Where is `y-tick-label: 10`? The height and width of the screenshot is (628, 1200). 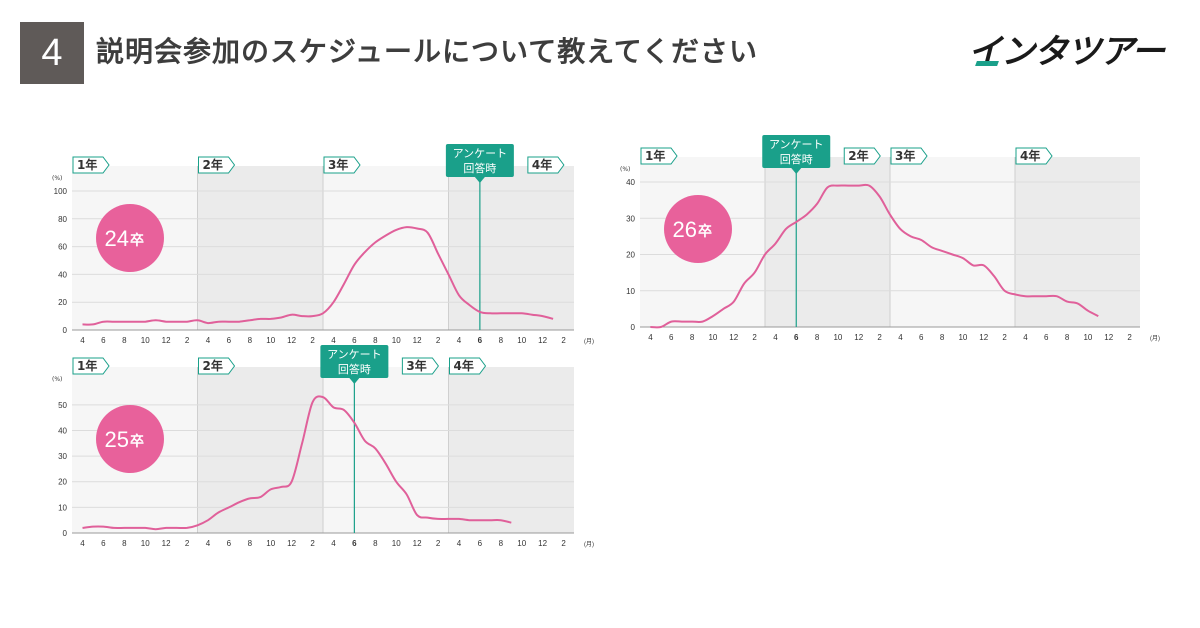
y-tick-label: 10 is located at coordinates (630, 291).